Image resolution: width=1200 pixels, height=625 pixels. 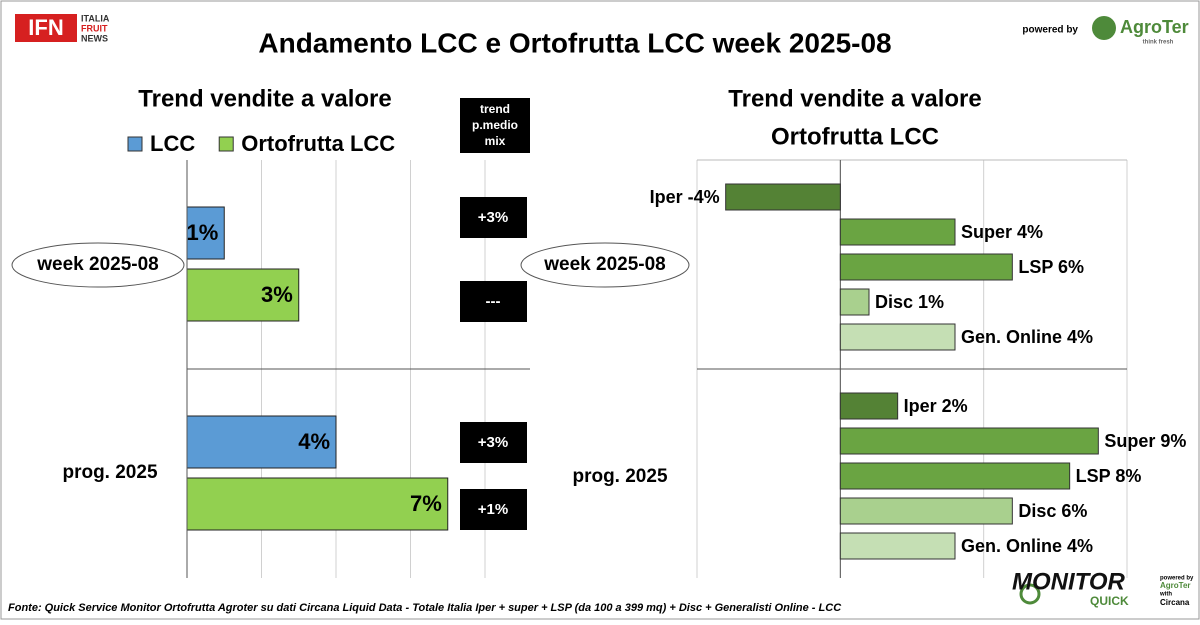 What do you see at coordinates (1109, 476) in the screenshot?
I see `value-label: LSP 8%` at bounding box center [1109, 476].